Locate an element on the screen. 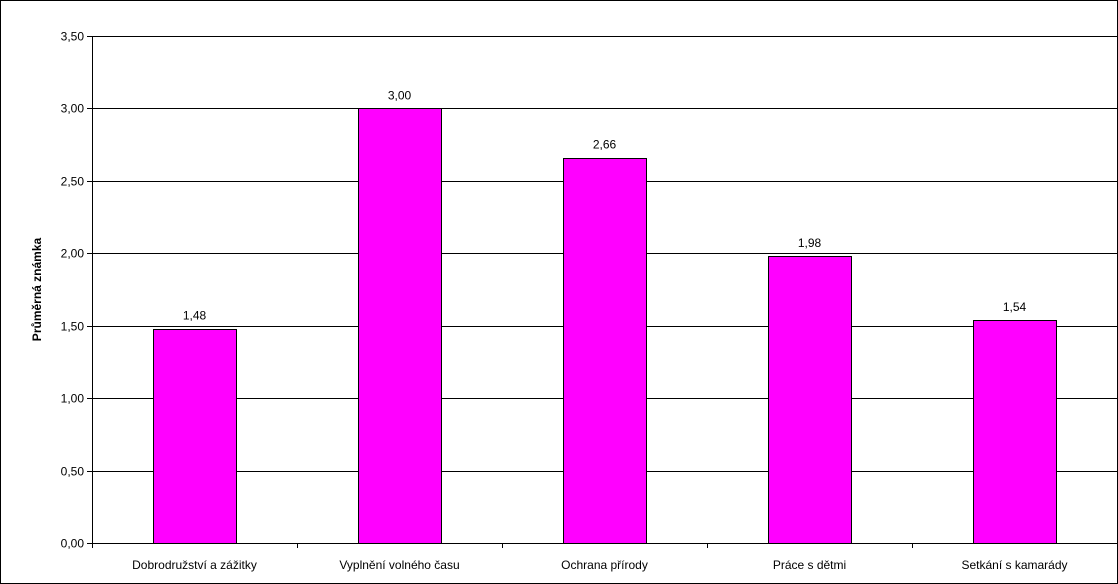 The image size is (1118, 584). x-tick-label: Vyplnění volného času is located at coordinates (399, 565).